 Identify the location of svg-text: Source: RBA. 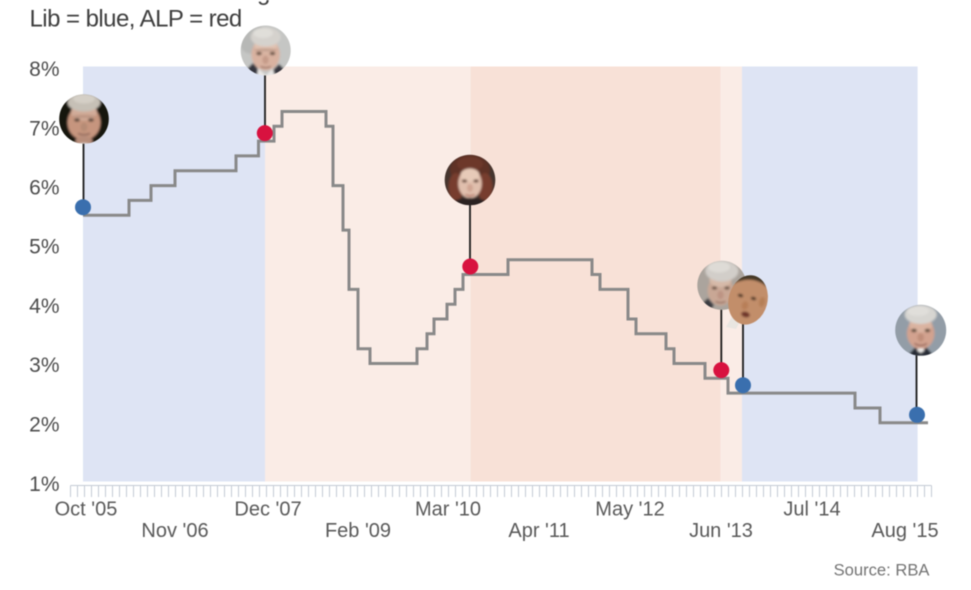
(882, 570).